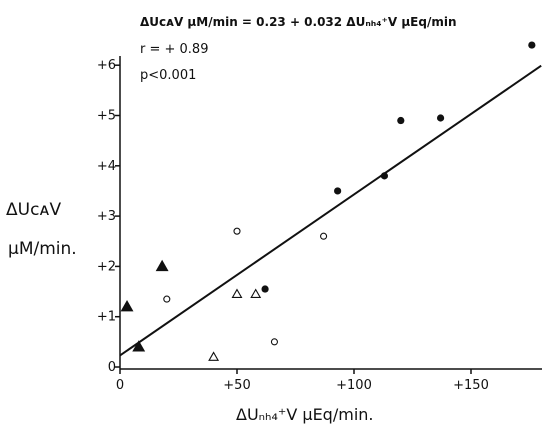 This screenshot has width=546, height=425. What do you see at coordinates (120, 385) in the screenshot?
I see `x-tick-label: 0` at bounding box center [120, 385].